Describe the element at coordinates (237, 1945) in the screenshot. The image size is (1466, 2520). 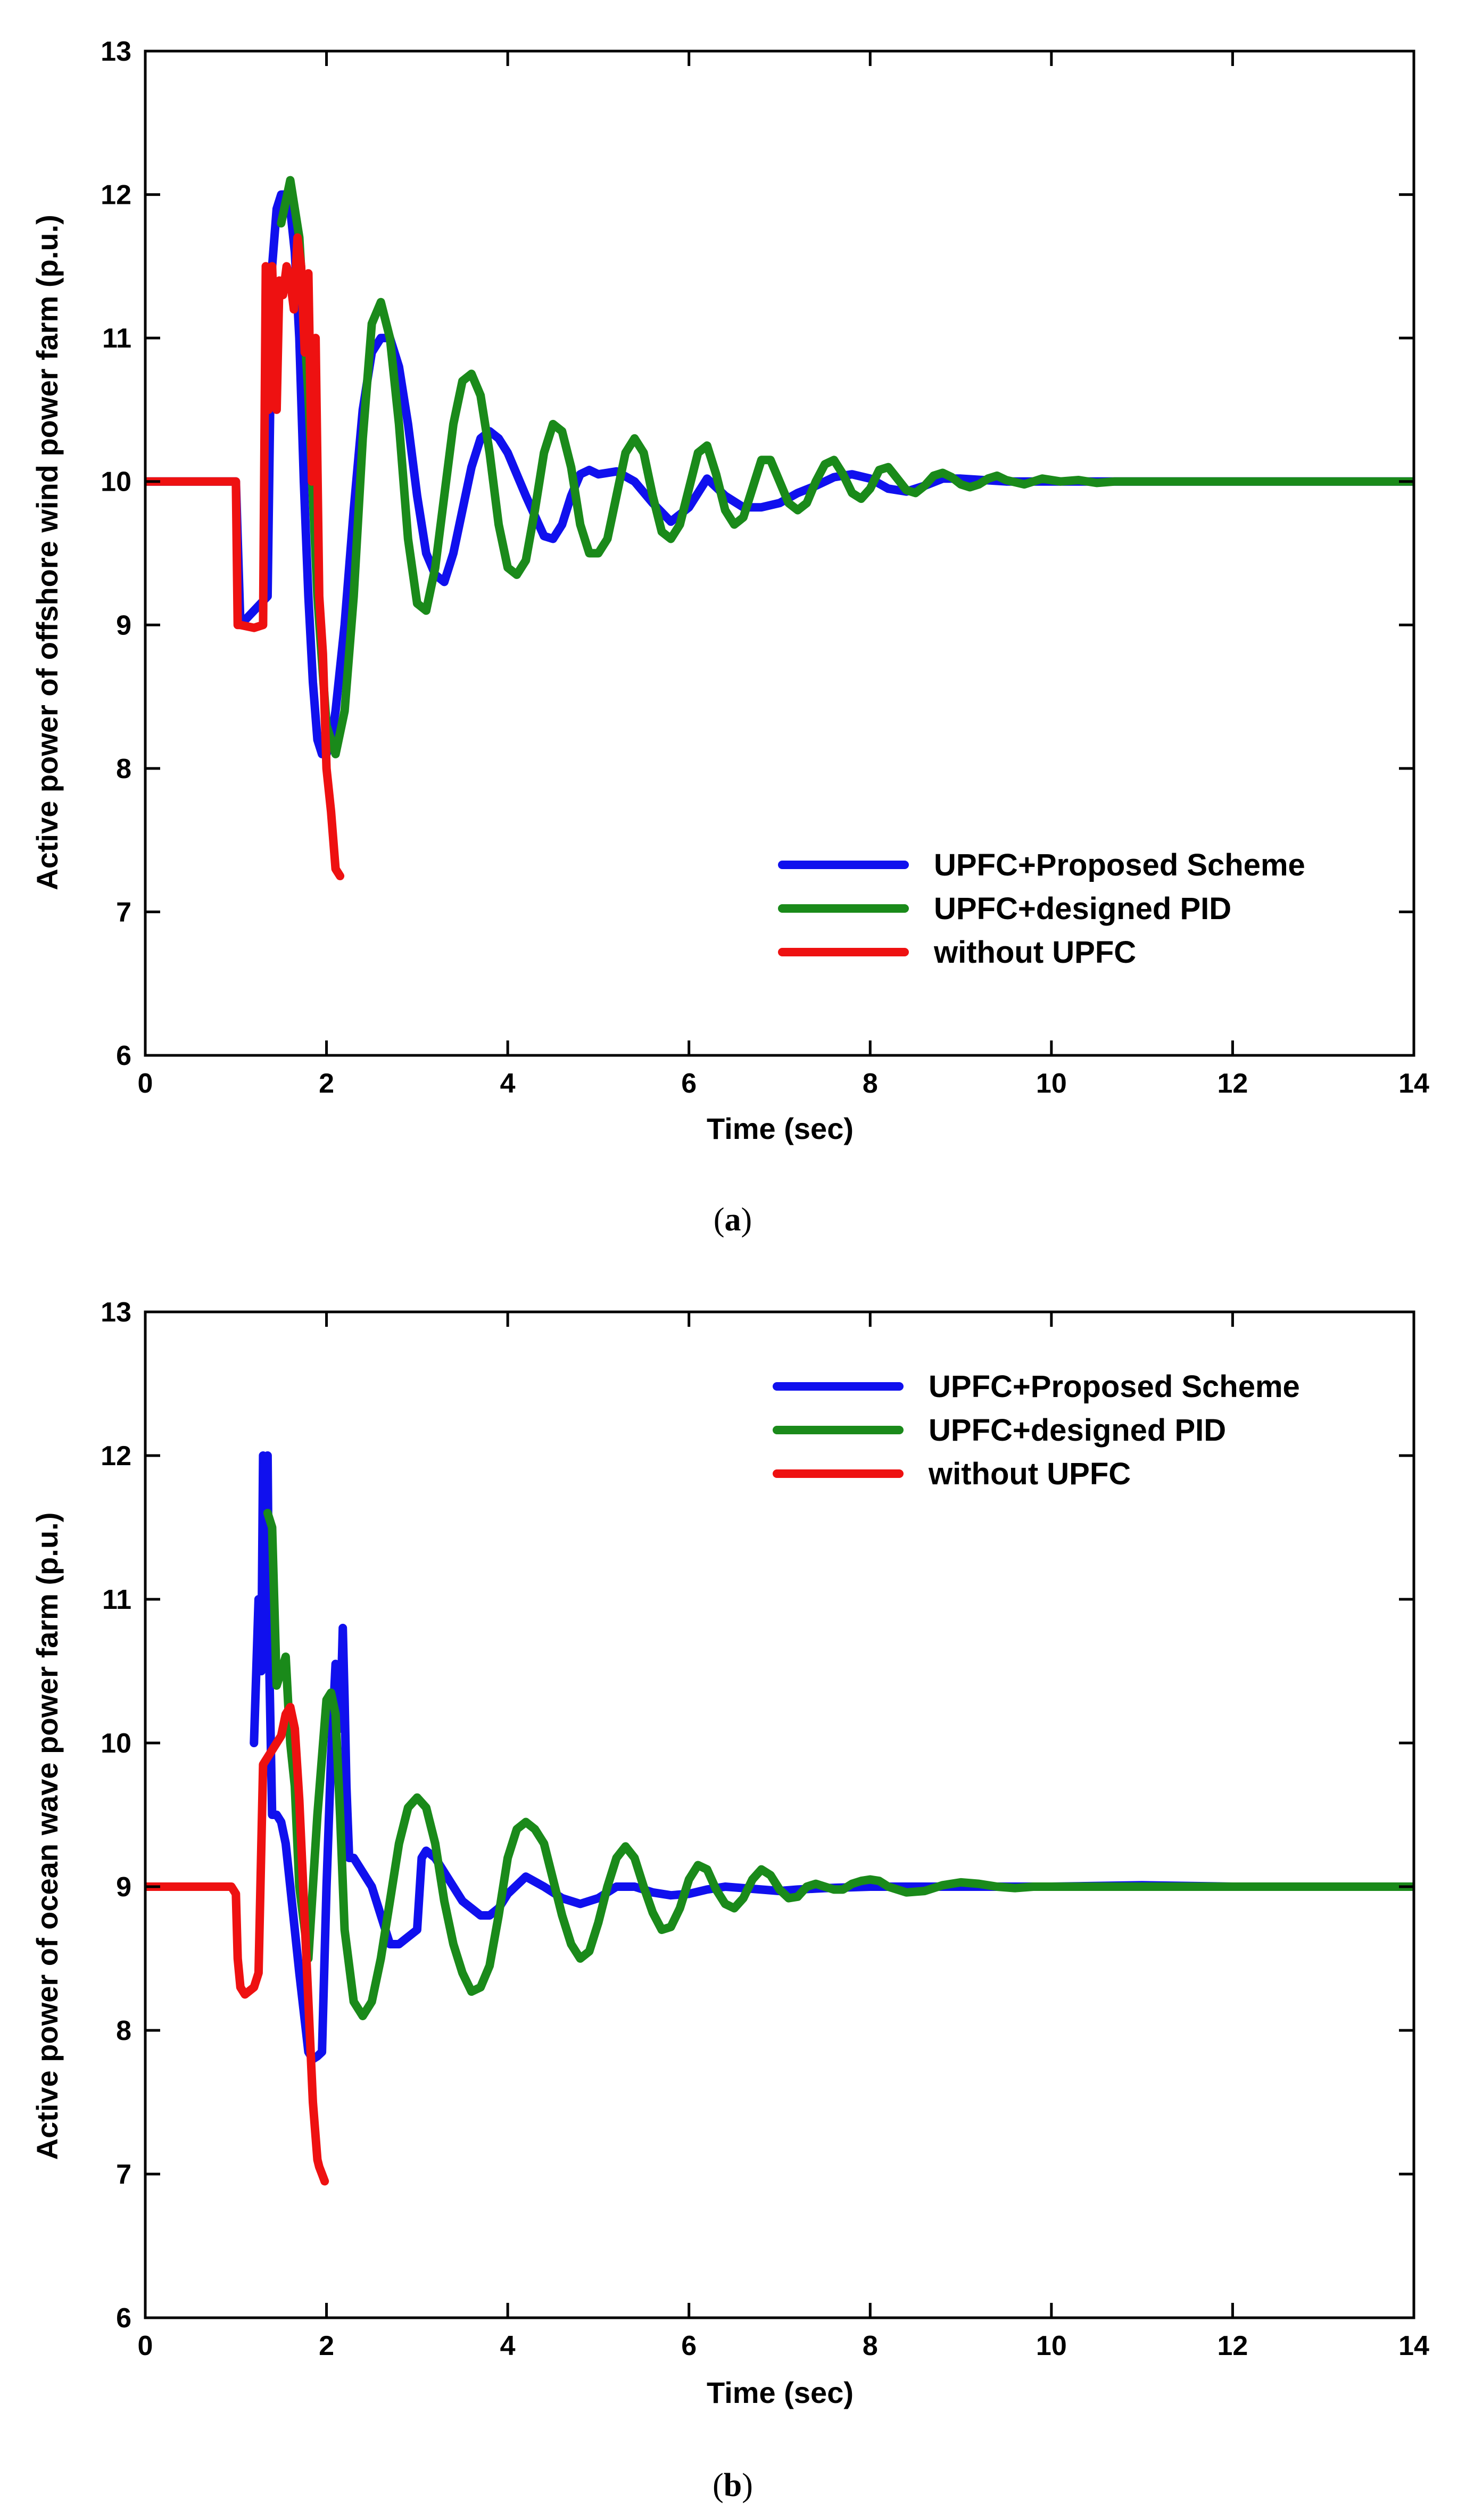
I see `series-line-without-upfc-b` at that location.